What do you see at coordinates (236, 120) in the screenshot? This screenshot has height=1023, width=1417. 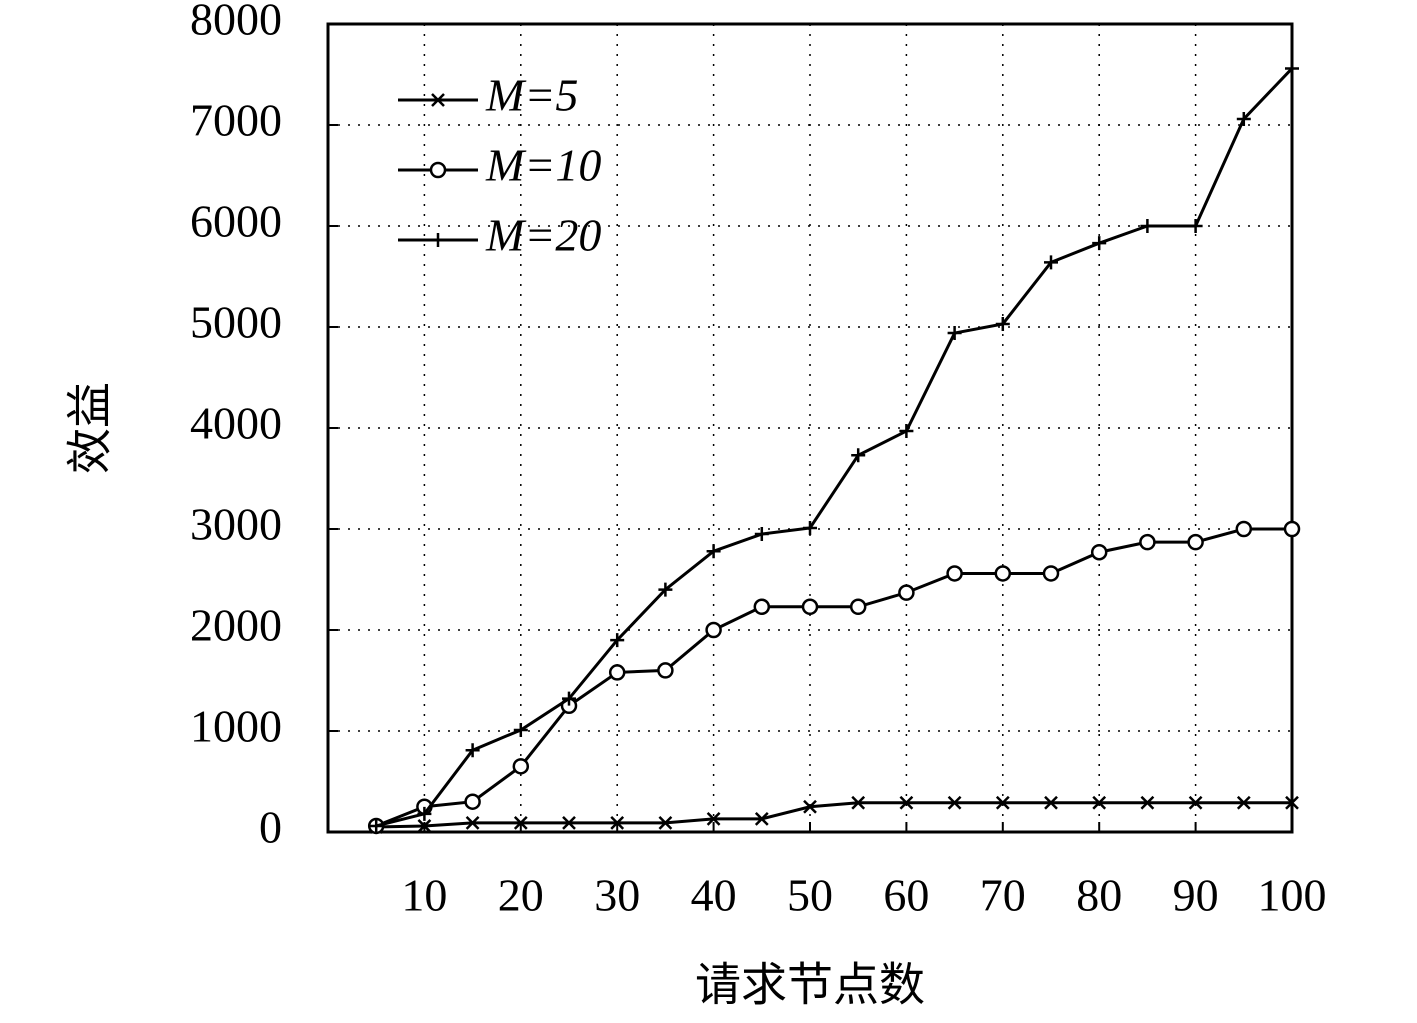 I see `y-tick-label: 7000` at bounding box center [236, 120].